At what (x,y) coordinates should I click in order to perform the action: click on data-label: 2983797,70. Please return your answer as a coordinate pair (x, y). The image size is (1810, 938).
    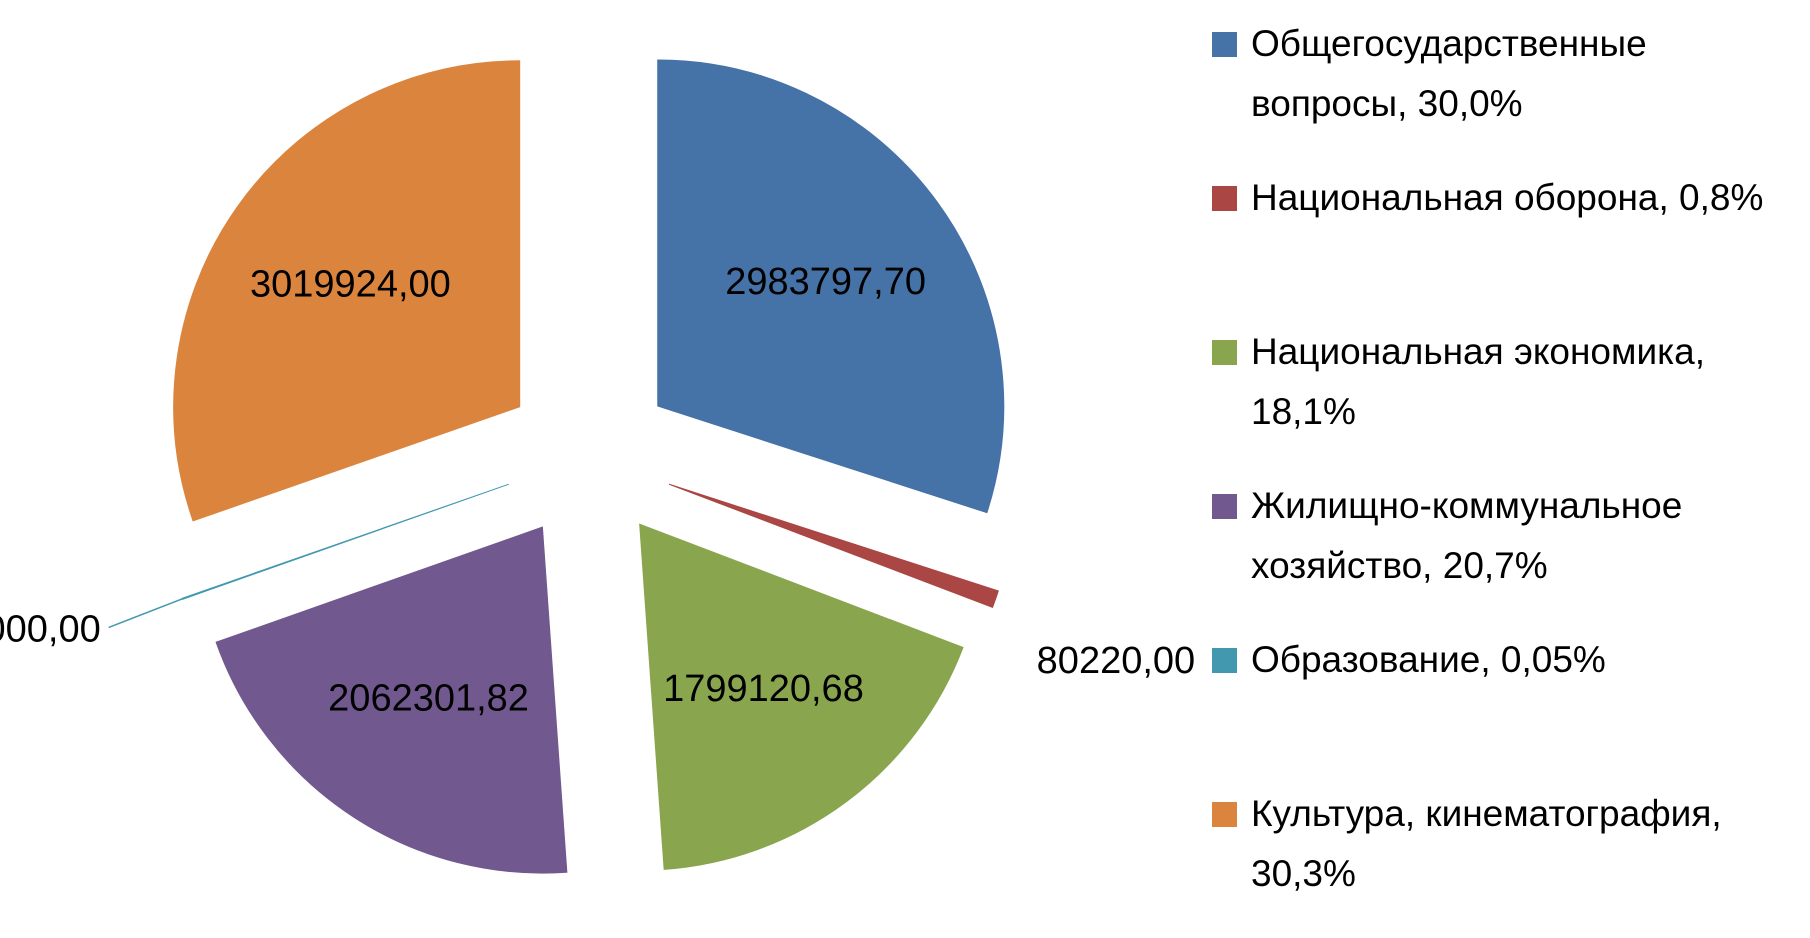
    Looking at the image, I should click on (825, 282).